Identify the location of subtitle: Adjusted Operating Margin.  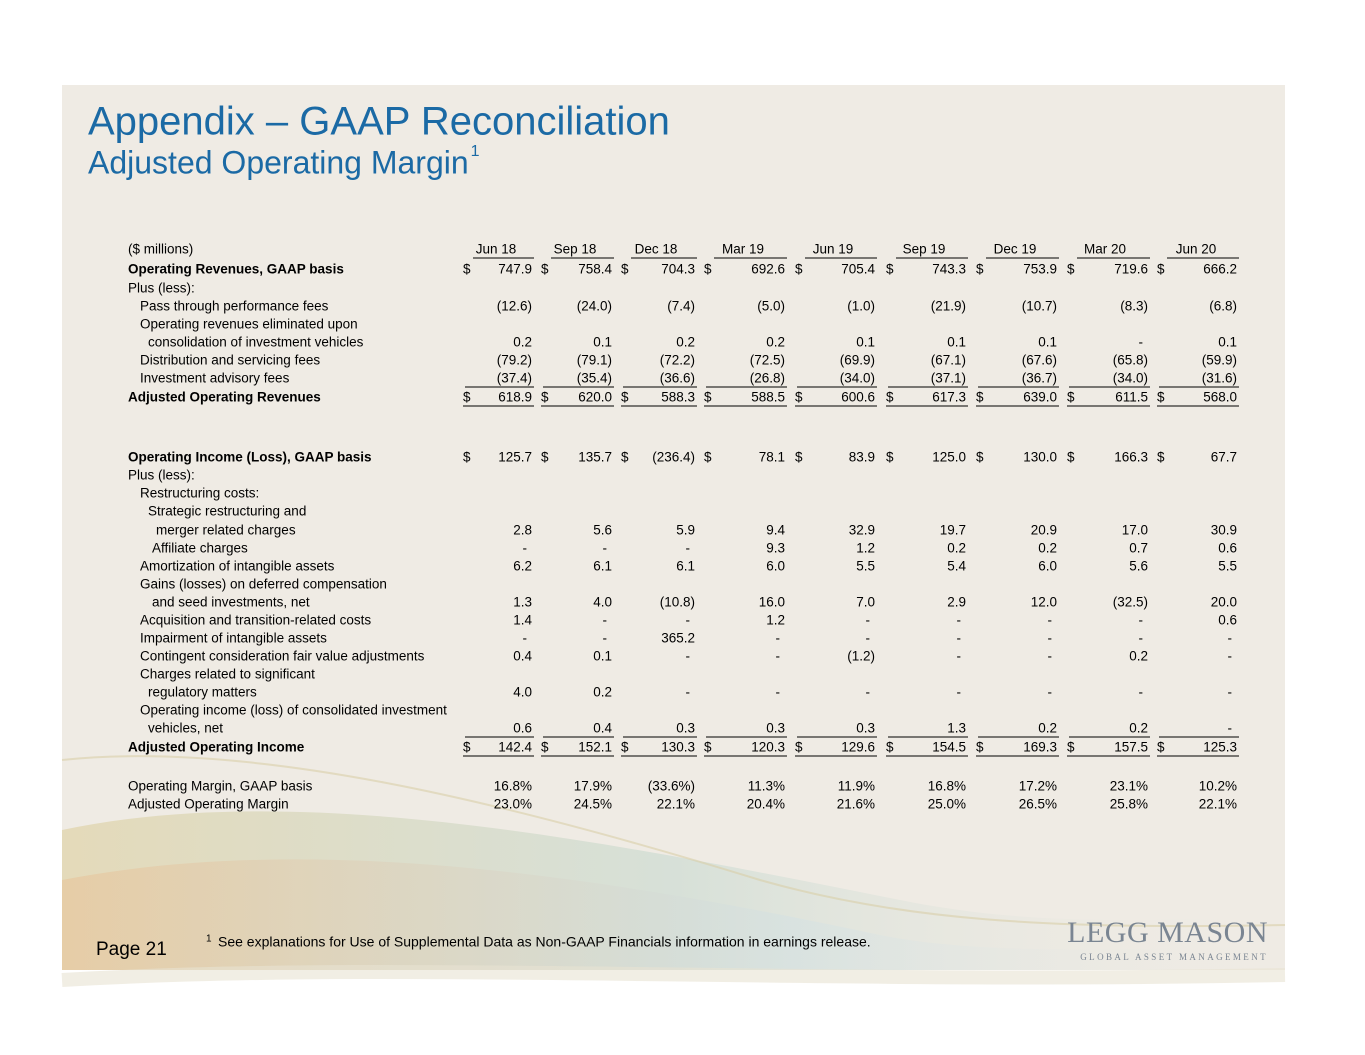
(278, 162).